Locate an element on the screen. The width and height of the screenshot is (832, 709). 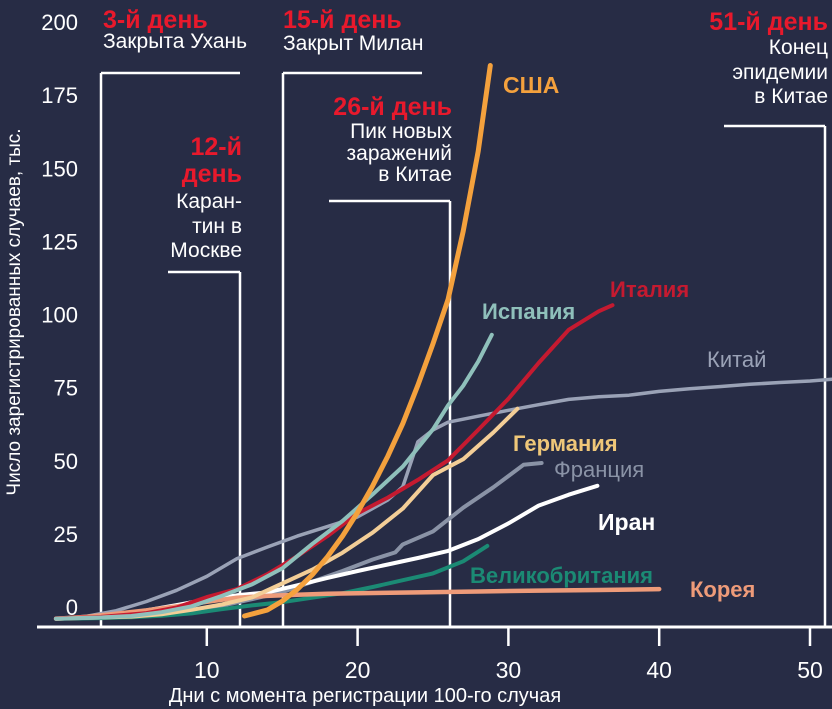
annotation-51-text: эпидемии is located at coordinates (780, 72).